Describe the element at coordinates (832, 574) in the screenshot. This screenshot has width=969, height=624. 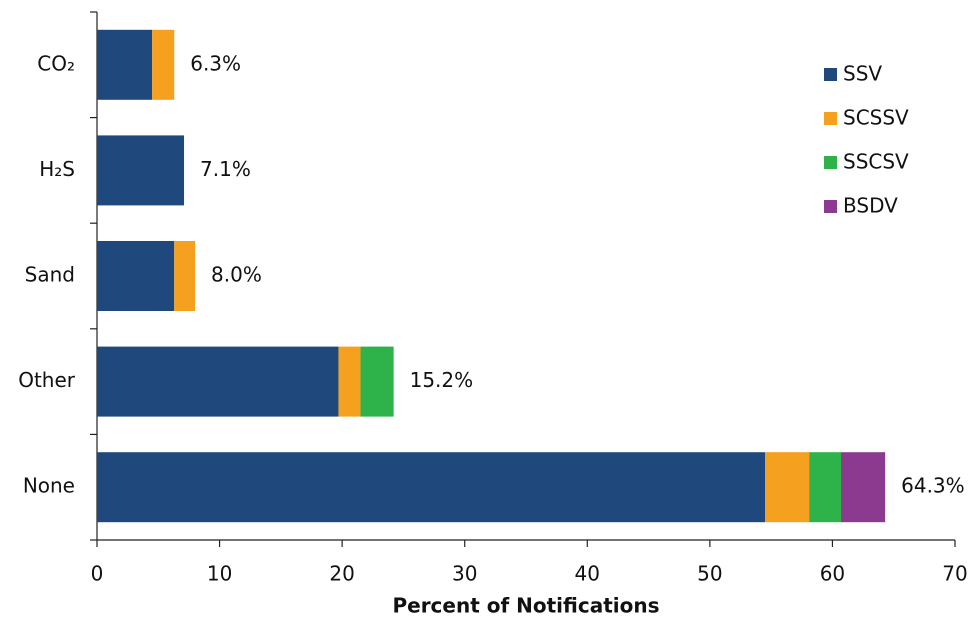
I see `x-tick-label: 60` at that location.